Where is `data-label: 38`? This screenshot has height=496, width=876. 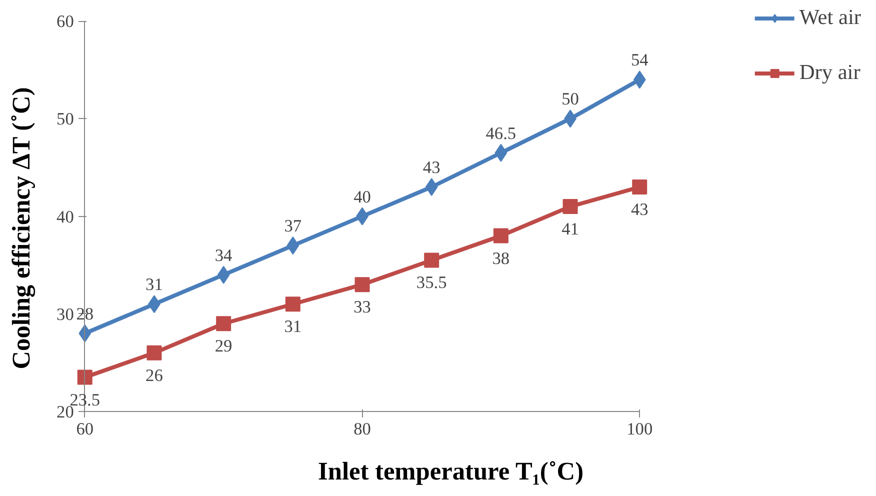 data-label: 38 is located at coordinates (501, 258).